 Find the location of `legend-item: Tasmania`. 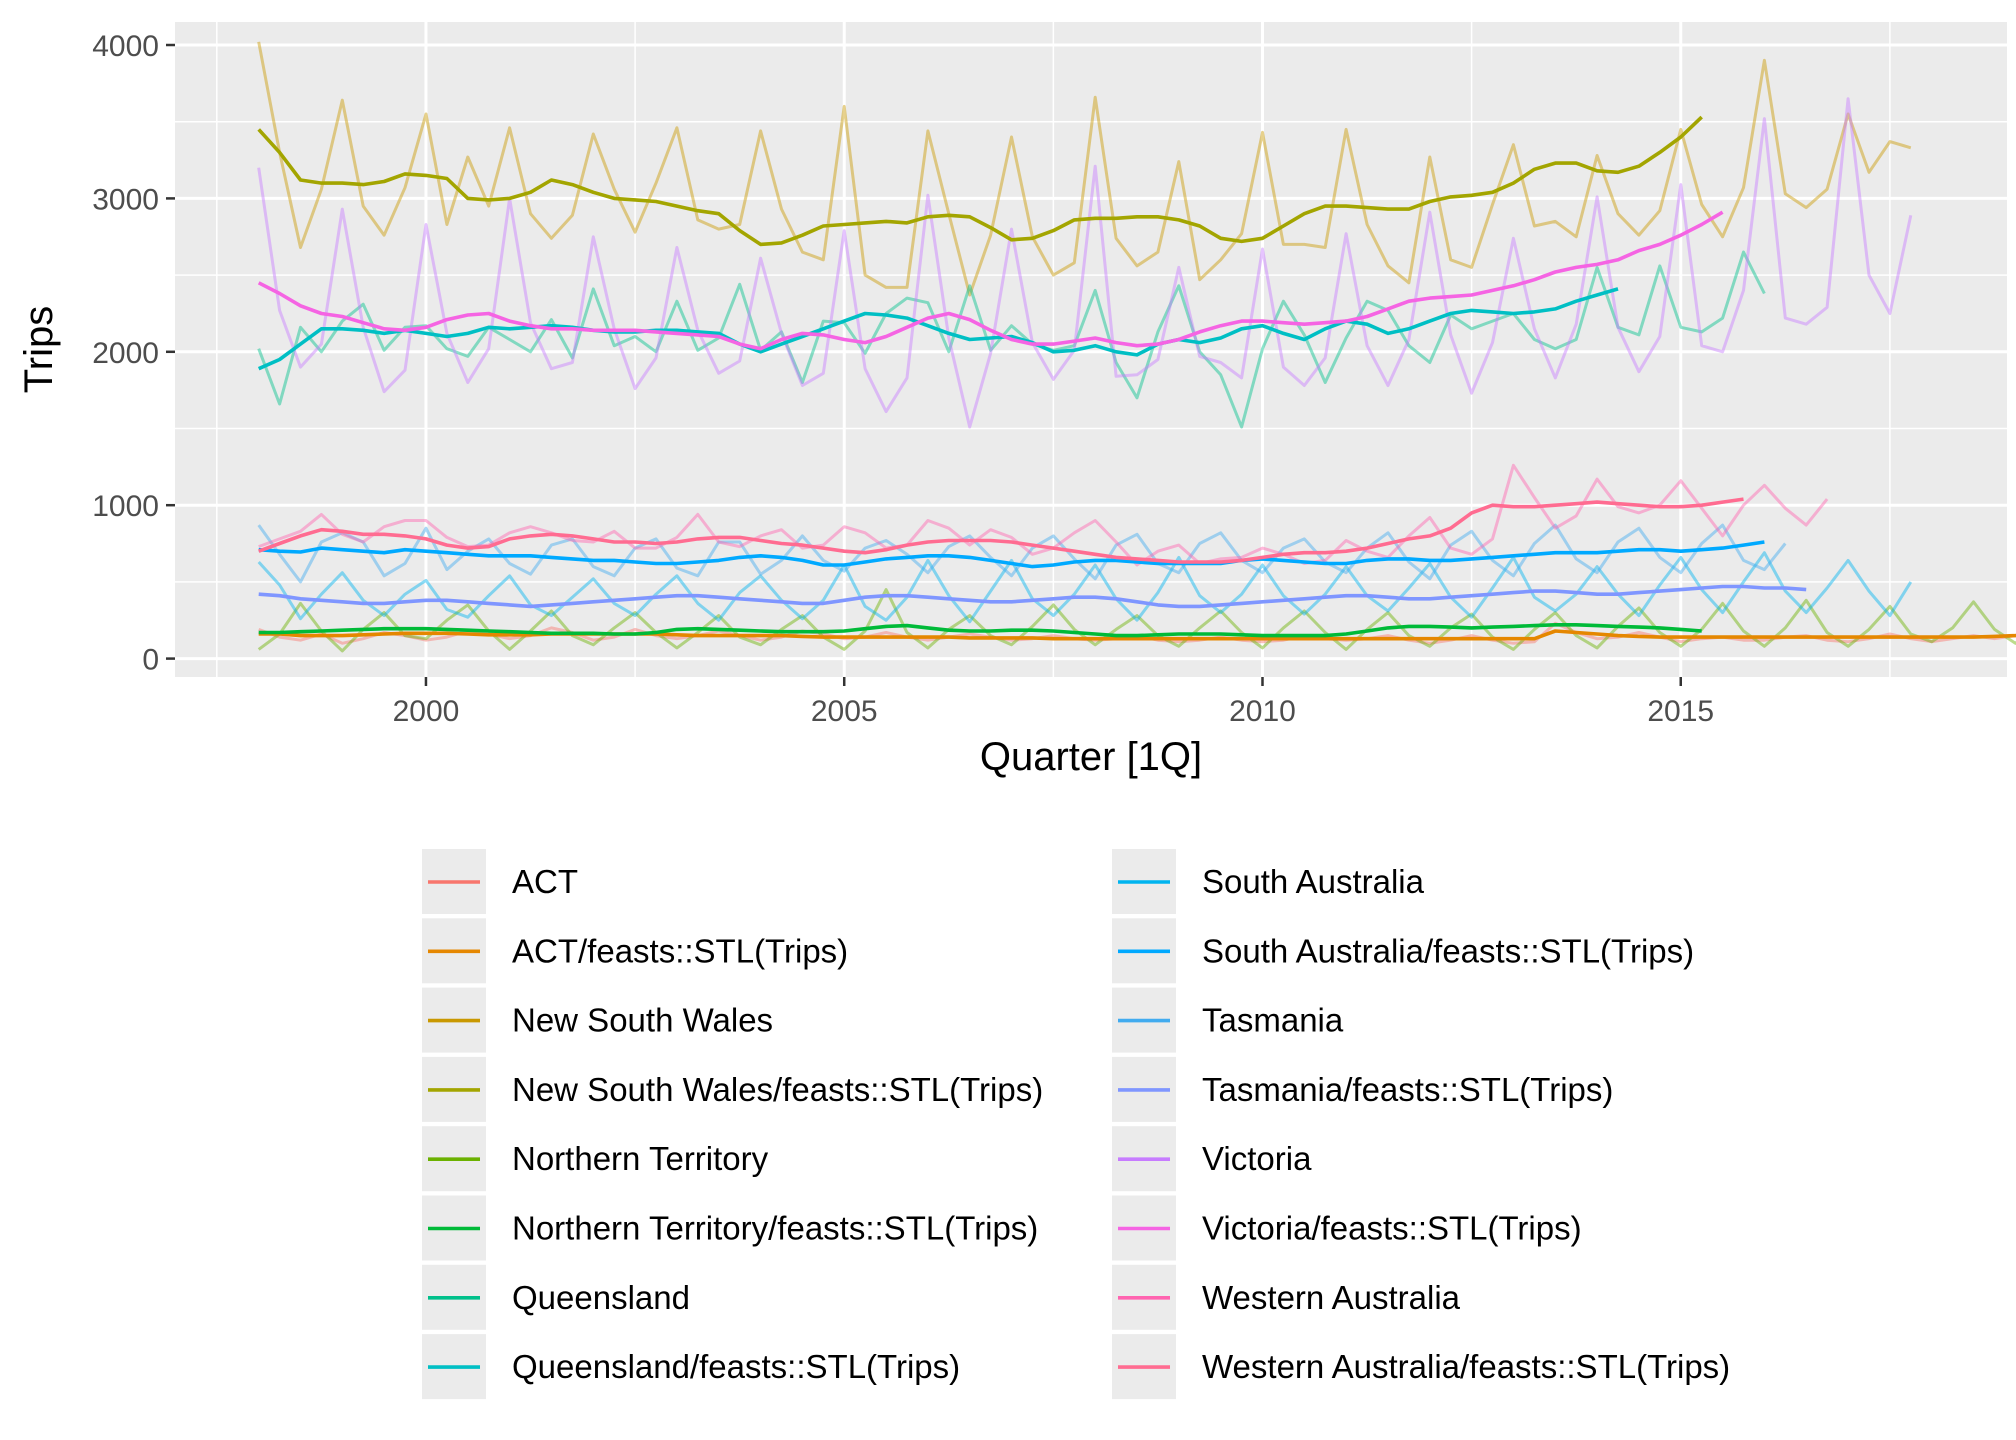

legend-item: Tasmania is located at coordinates (1228, 1020).